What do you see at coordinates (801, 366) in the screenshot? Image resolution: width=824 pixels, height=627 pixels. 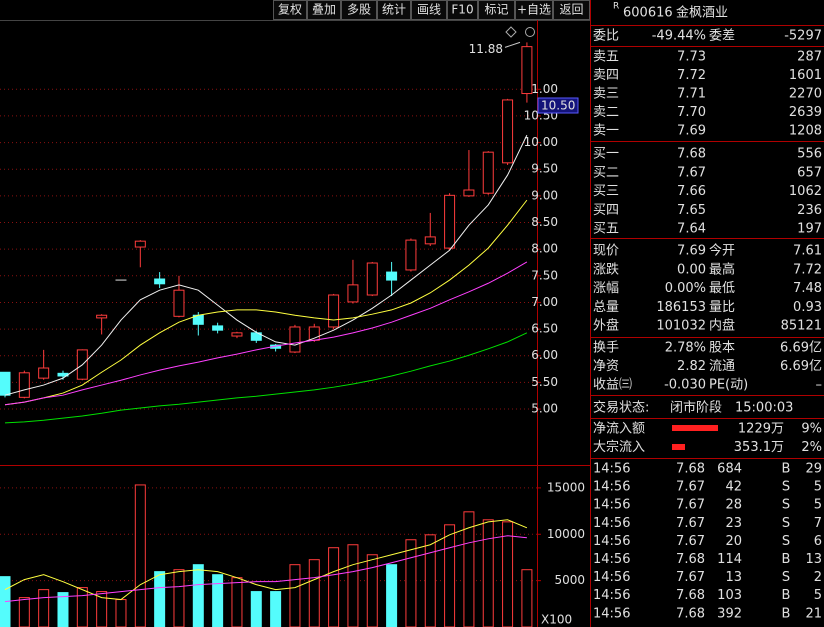 I see `value: 6.69亿` at bounding box center [801, 366].